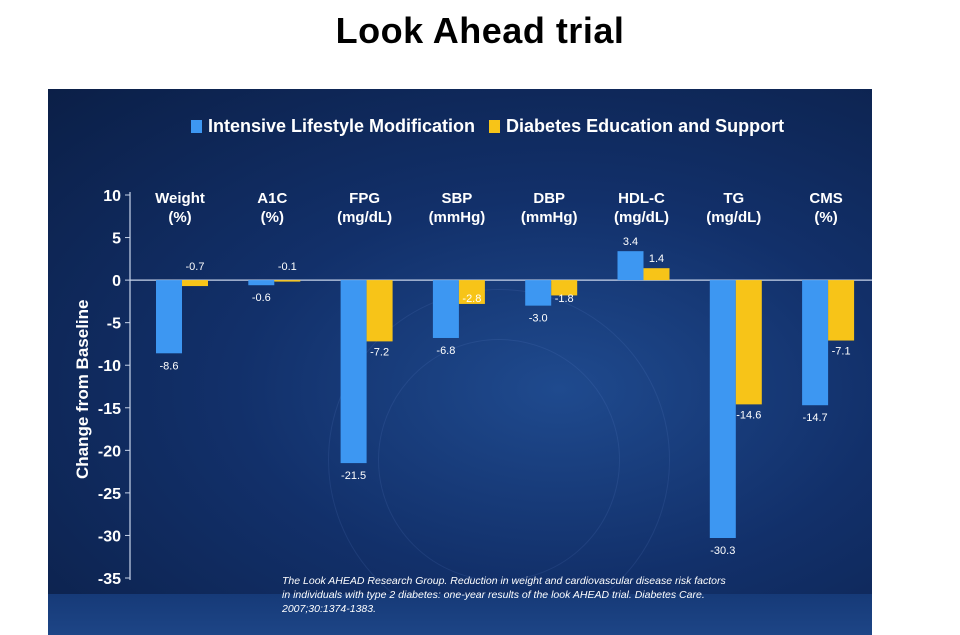  What do you see at coordinates (109, 366) in the screenshot?
I see `y-tick-label: -10` at bounding box center [109, 366].